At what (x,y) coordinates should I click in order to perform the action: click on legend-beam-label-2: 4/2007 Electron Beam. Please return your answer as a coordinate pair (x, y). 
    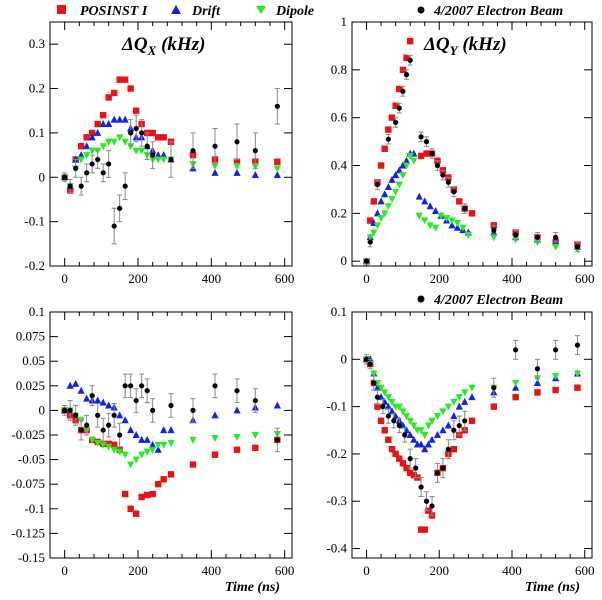
    Looking at the image, I should click on (498, 300).